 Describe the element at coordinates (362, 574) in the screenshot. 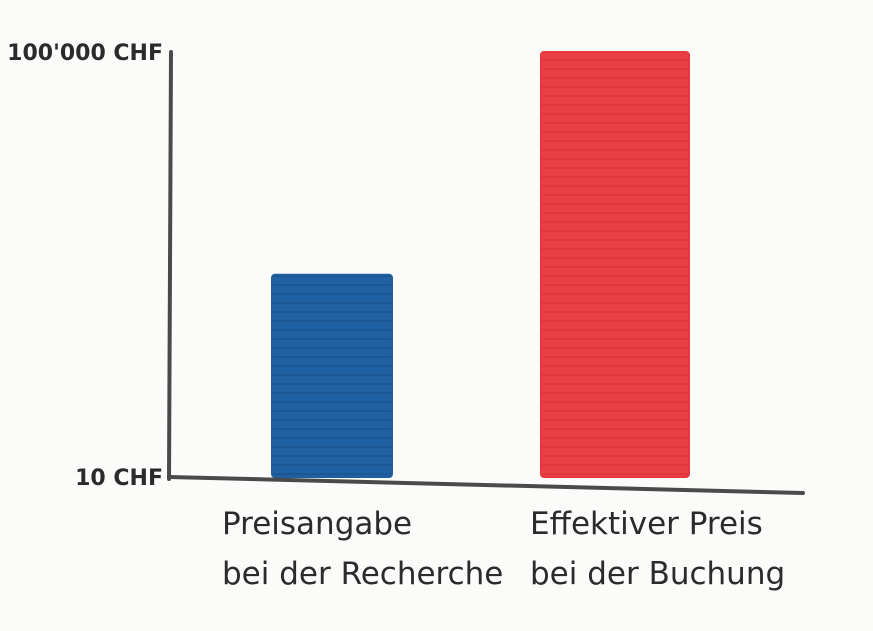

I see `x-category-label-1-line-2: bei der Recherche` at that location.